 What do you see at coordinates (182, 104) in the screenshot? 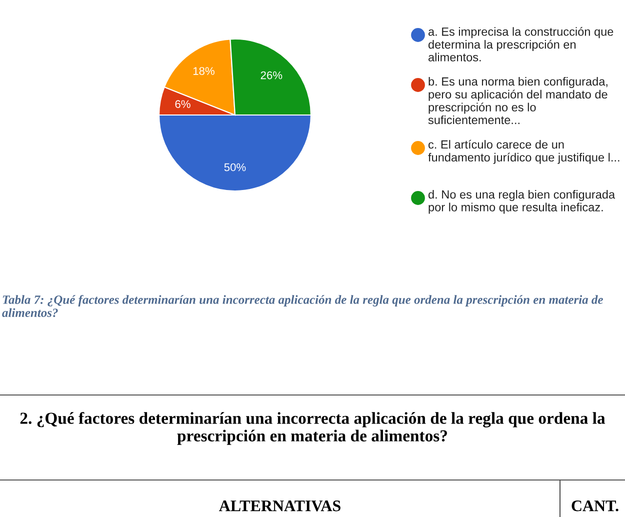
I see `data-label: 6%` at bounding box center [182, 104].